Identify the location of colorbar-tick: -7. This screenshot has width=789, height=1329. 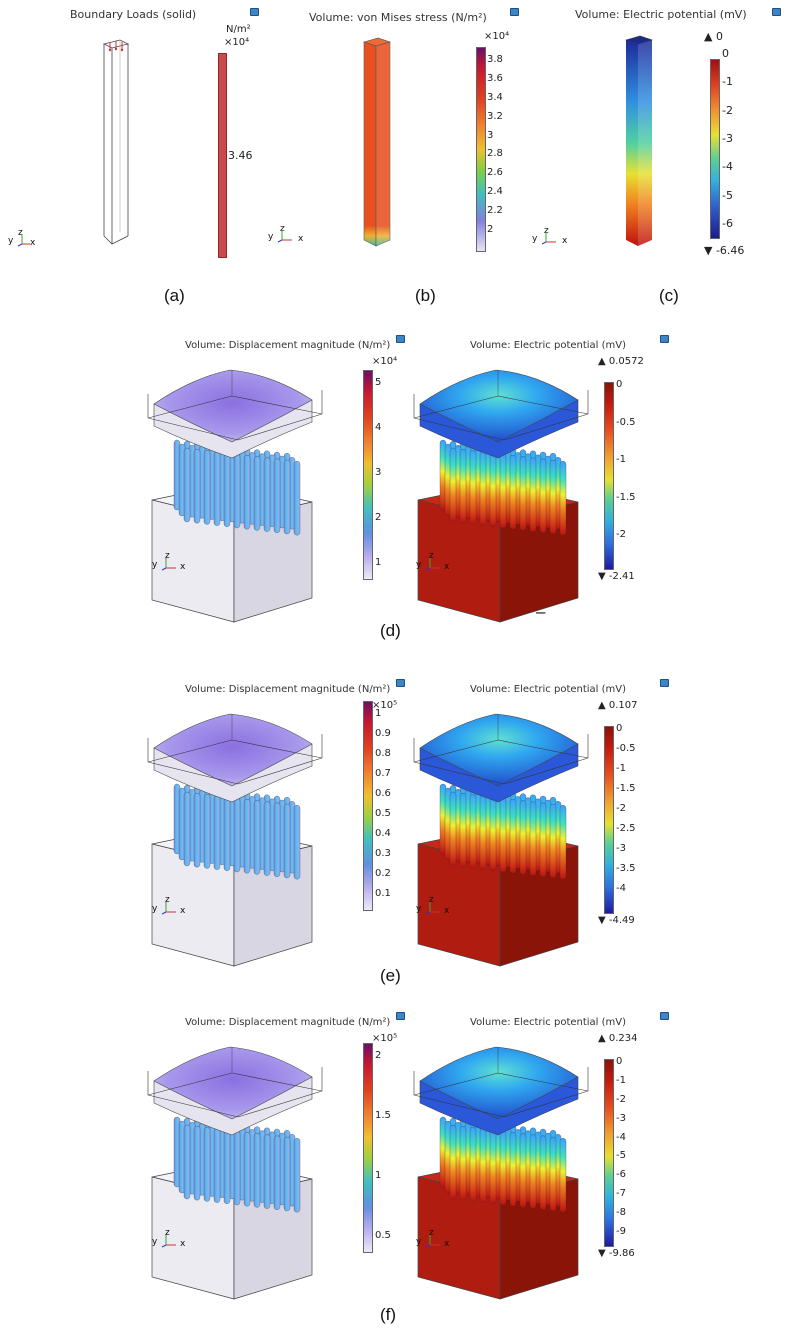
(621, 1194).